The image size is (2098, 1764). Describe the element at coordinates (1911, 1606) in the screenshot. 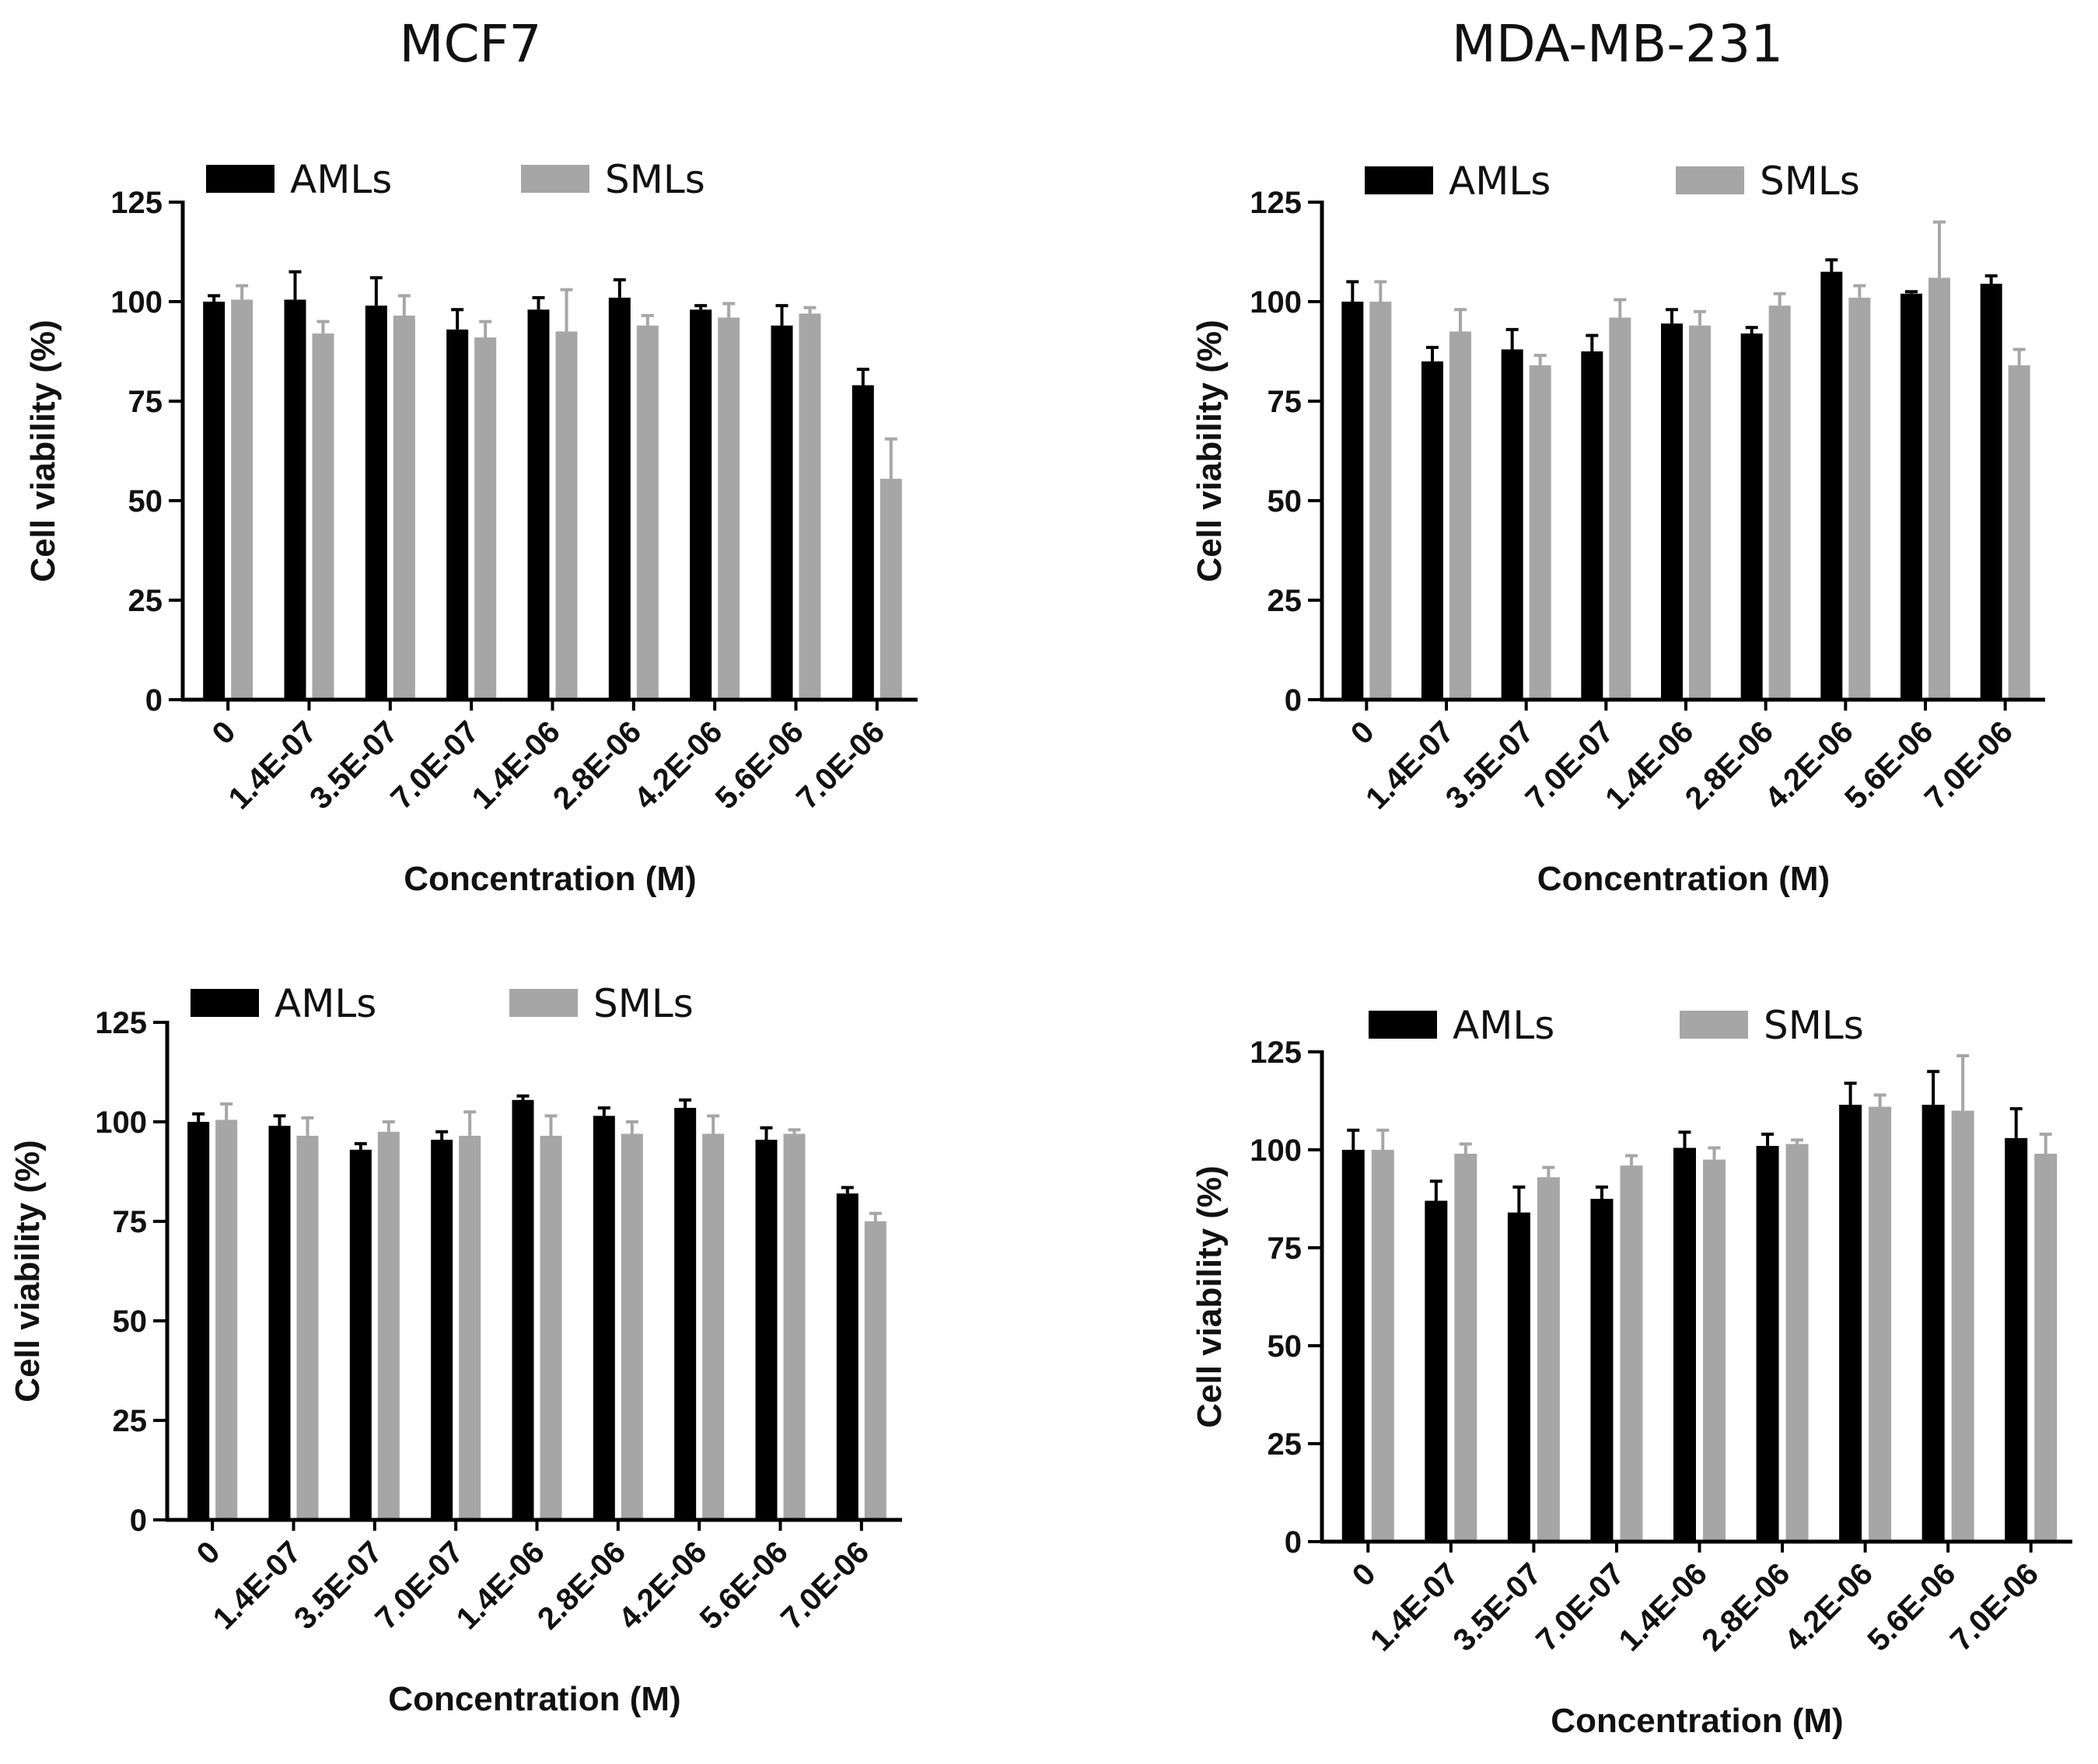

I see `x-tick-label: 5.6E-06` at that location.